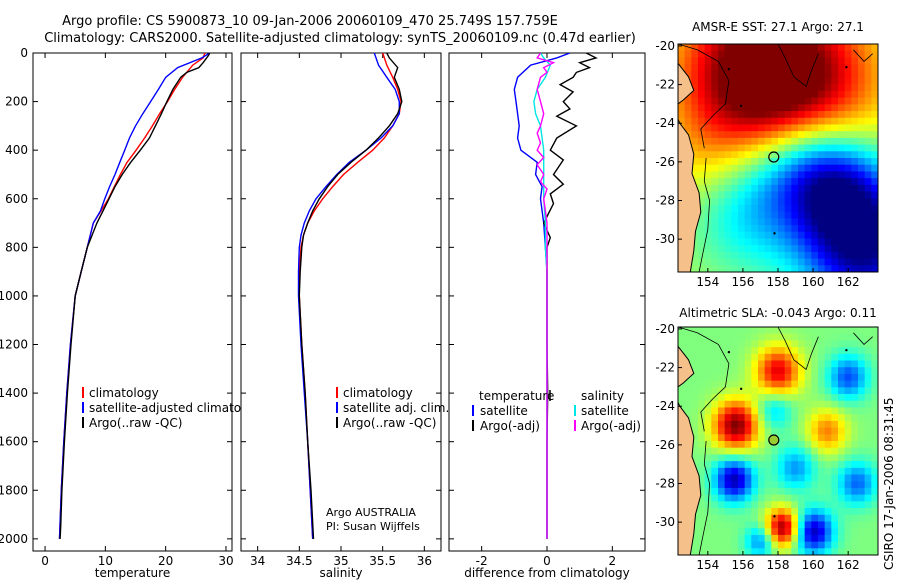 Image resolution: width=900 pixels, height=584 pixels. I want to click on legend-entry: Argo(..raw -QC), so click(389, 423).